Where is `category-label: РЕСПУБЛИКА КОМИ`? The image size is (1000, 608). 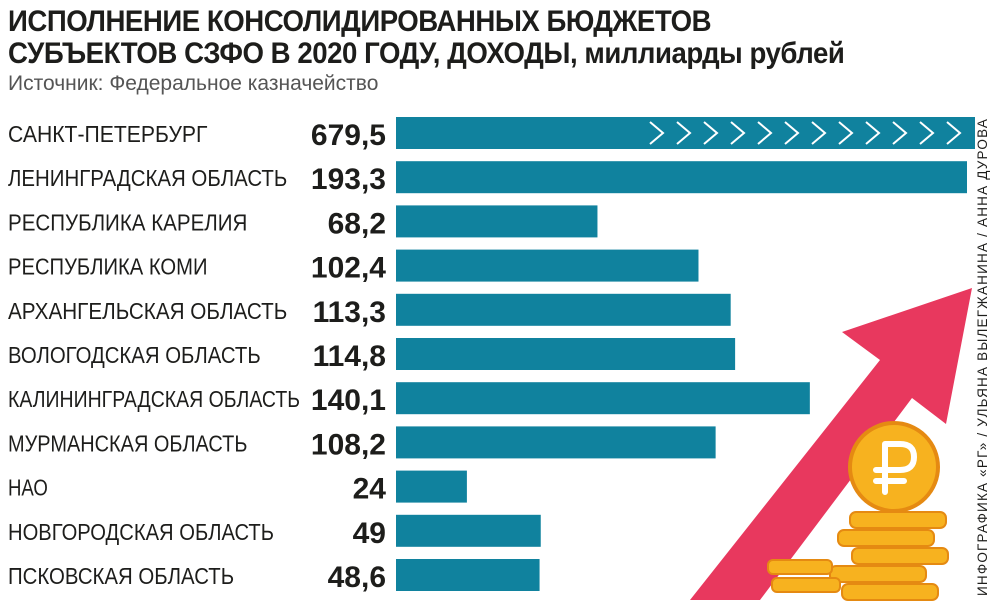
category-label: РЕСПУБЛИКА КОМИ is located at coordinates (108, 267).